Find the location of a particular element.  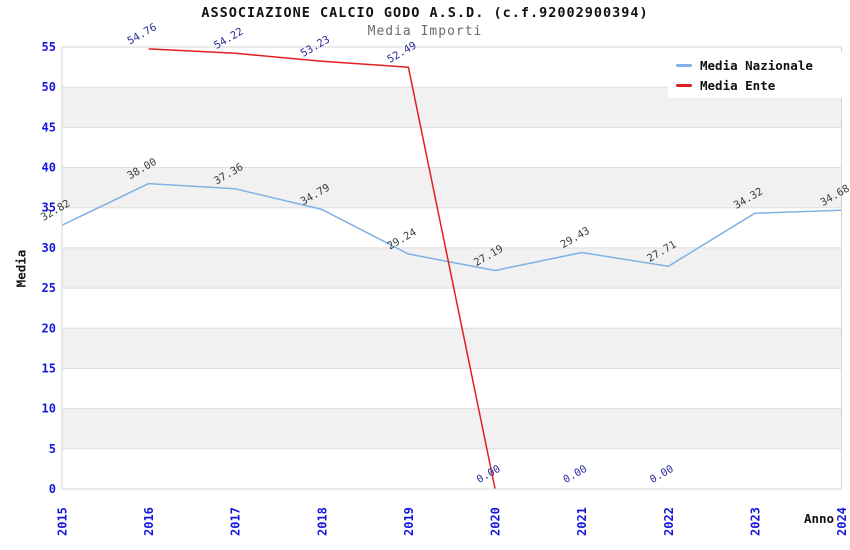

y-axis-title: Media is located at coordinates (21, 268).